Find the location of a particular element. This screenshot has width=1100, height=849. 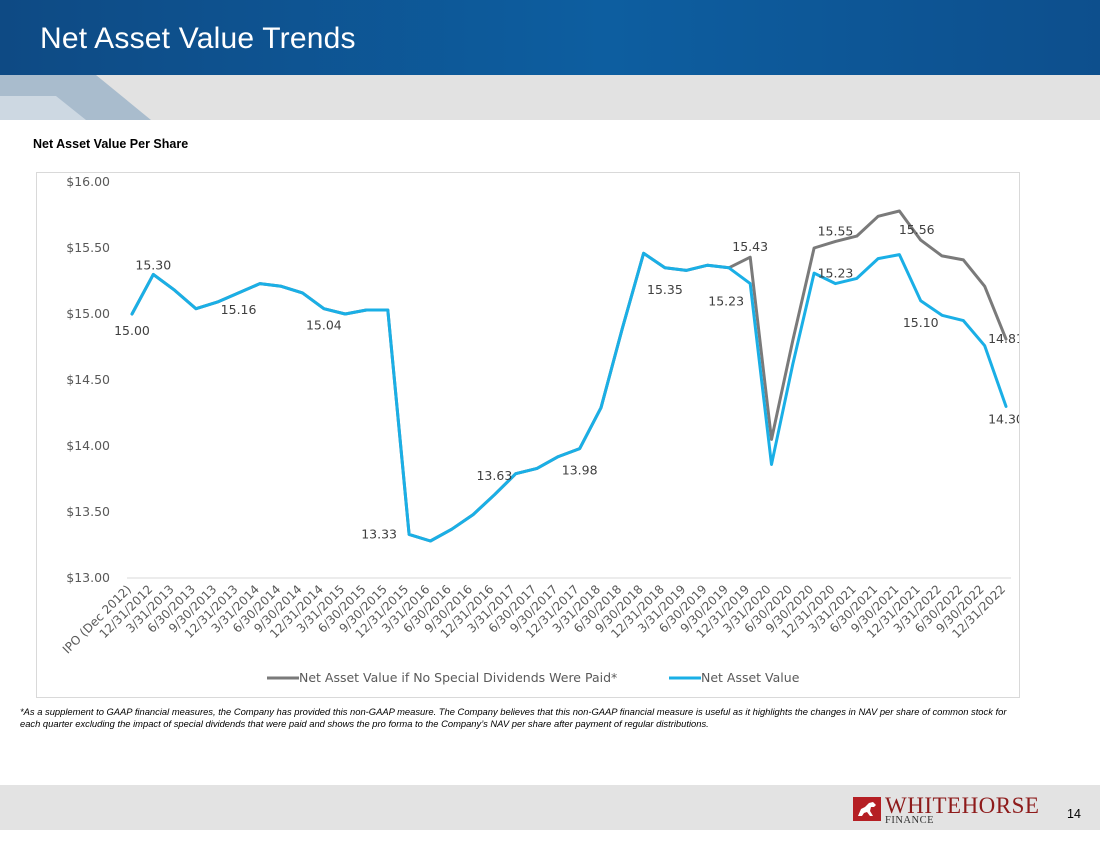

data-label: 13.98 is located at coordinates (580, 470).